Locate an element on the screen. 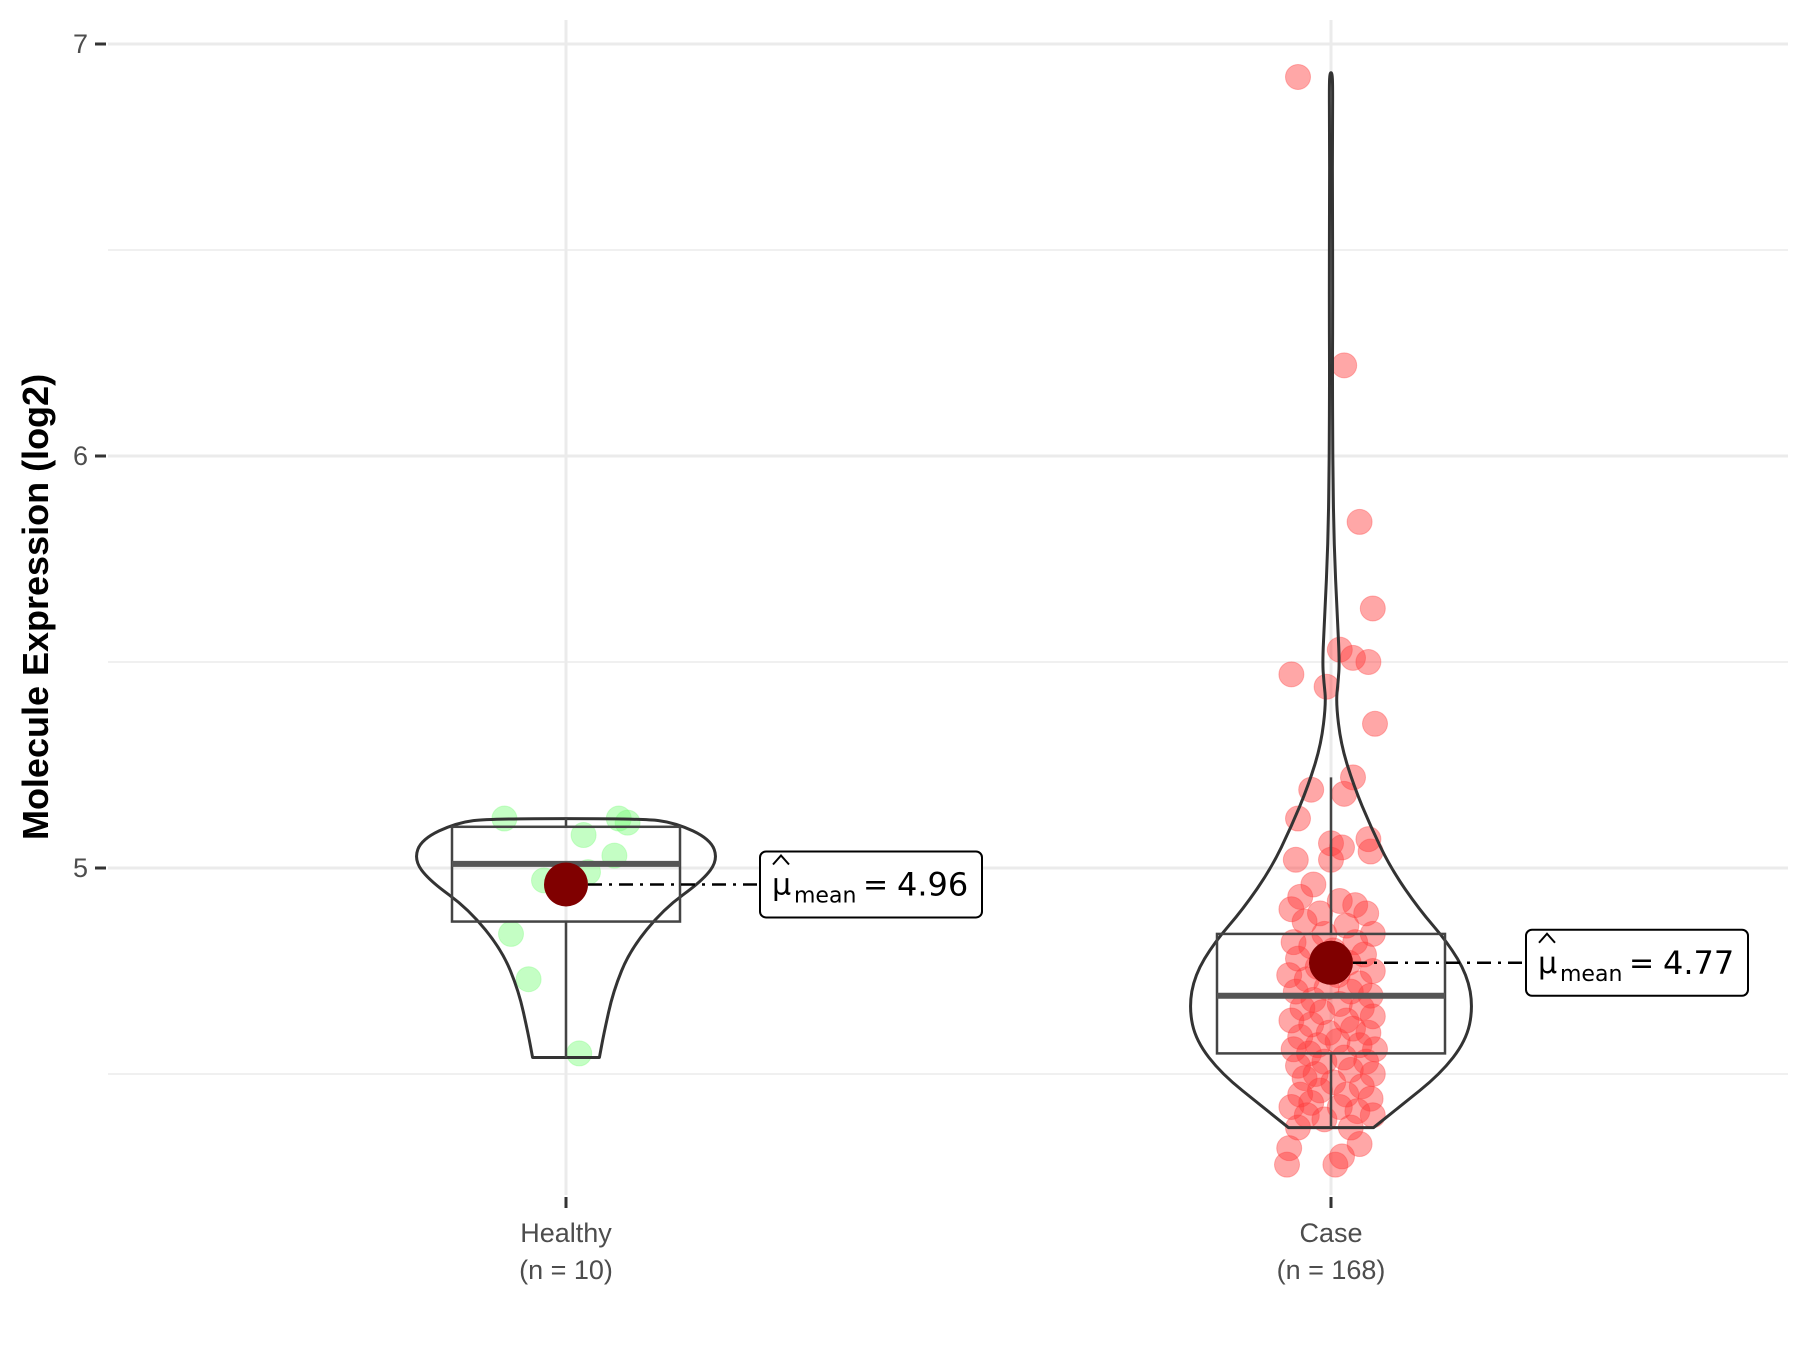 The image size is (1800, 1350). mean-value: 4.96 is located at coordinates (932, 884).